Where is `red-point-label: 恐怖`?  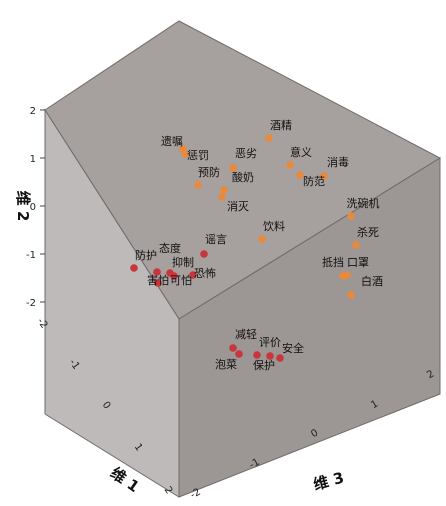
red-point-label: 恐怖 is located at coordinates (205, 273).